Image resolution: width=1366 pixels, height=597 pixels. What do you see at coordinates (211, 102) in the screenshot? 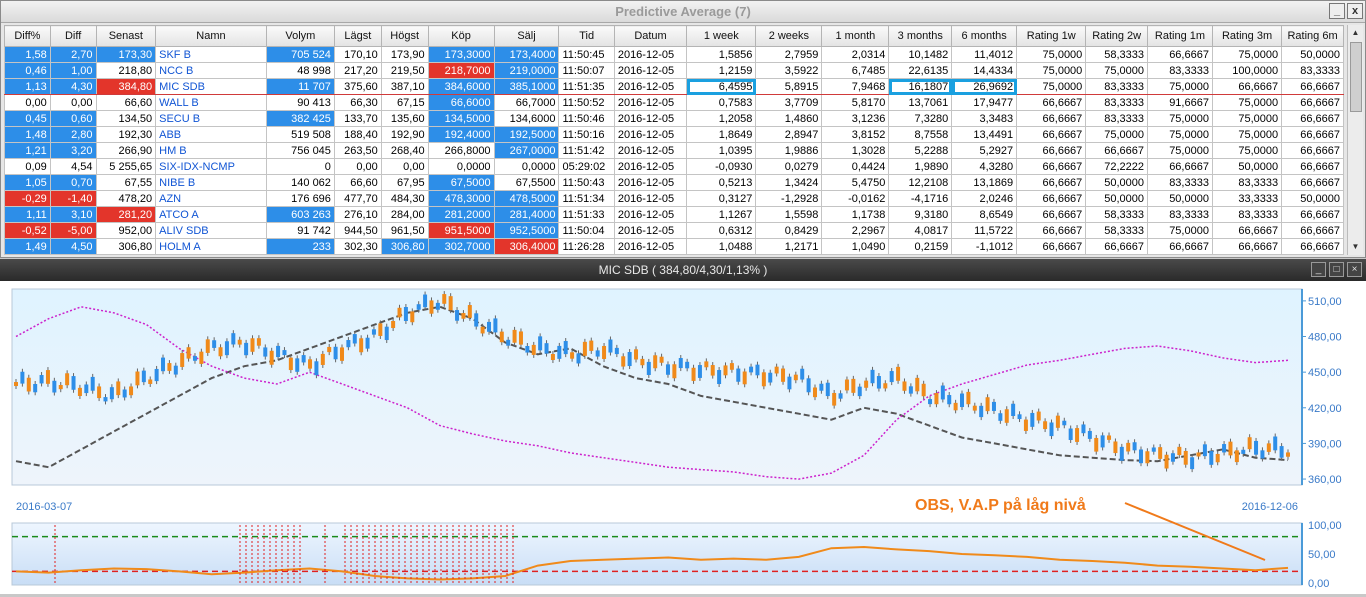
I see `stock-name-cell: WALL B` at bounding box center [211, 102].